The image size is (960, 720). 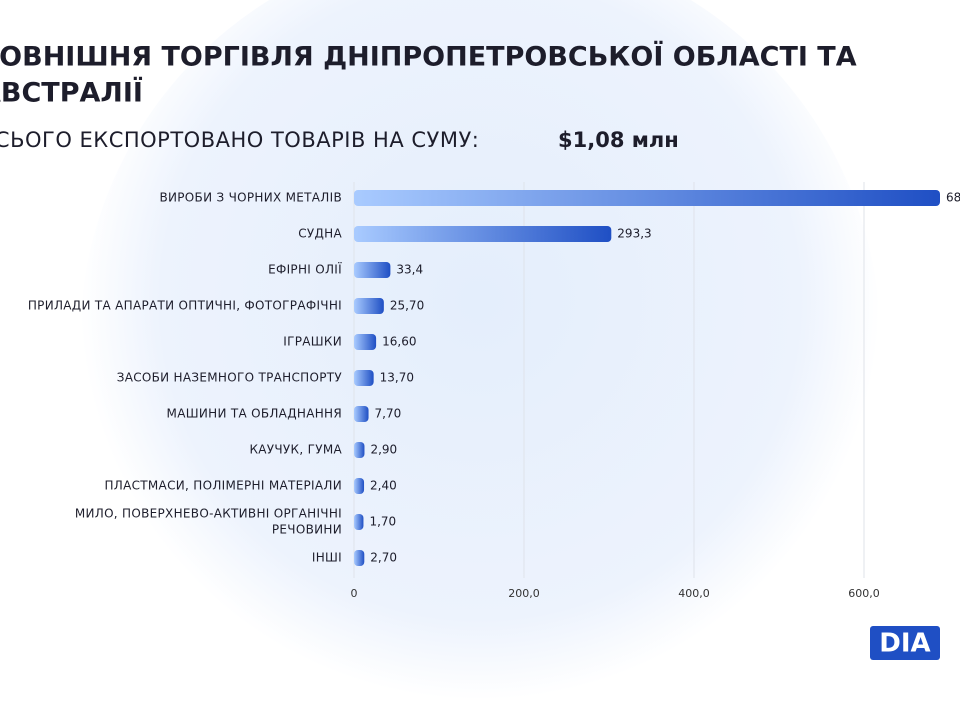 What do you see at coordinates (383, 486) in the screenshot?
I see `value-label: 2,40` at bounding box center [383, 486].